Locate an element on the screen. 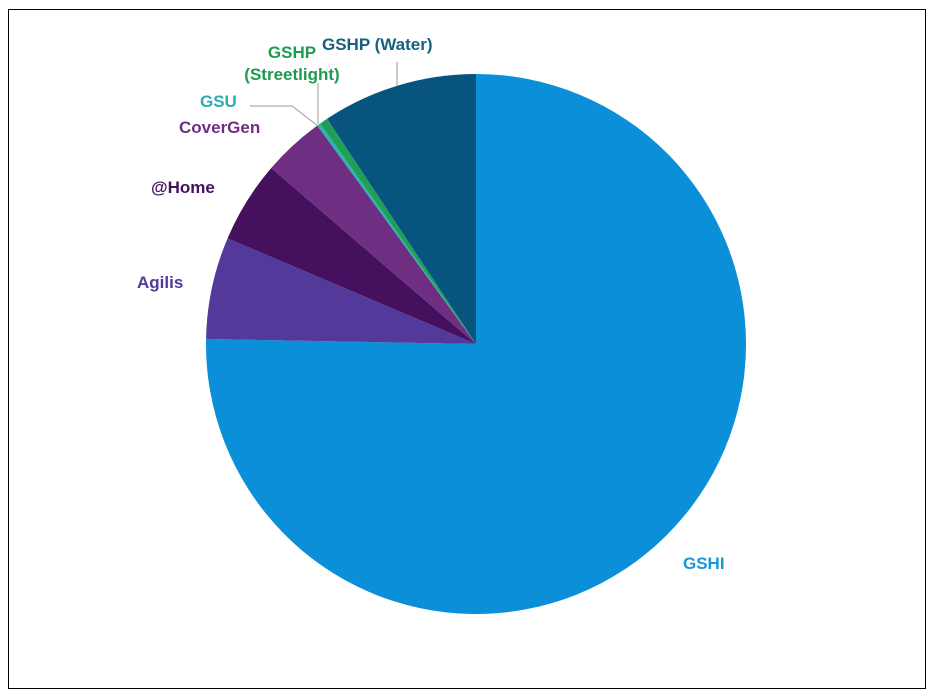 This screenshot has width=932, height=689. slice-label-covergen: CoverGen is located at coordinates (219, 127).